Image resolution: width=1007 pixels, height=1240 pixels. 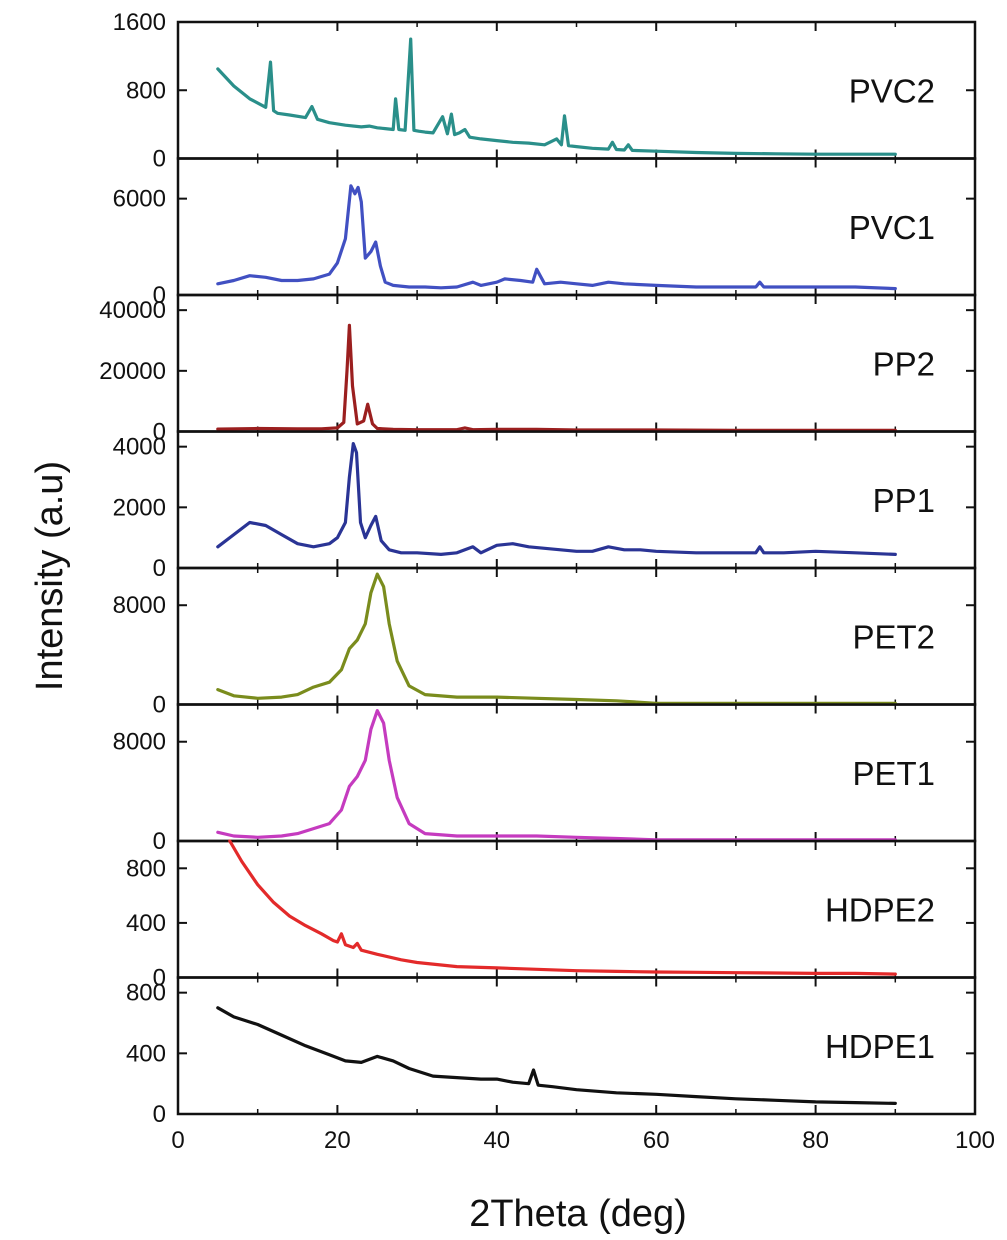 What do you see at coordinates (159, 978) in the screenshot?
I see `y-tick-label-hdpe2: 0` at bounding box center [159, 978].